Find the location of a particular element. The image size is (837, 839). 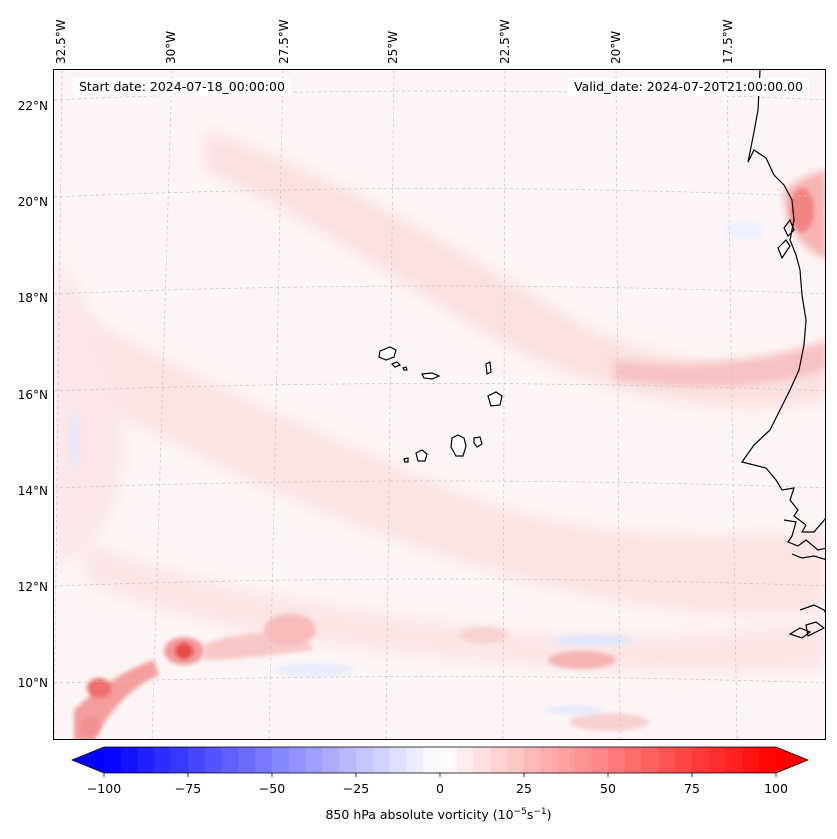

island-boa-vista is located at coordinates (495, 399).